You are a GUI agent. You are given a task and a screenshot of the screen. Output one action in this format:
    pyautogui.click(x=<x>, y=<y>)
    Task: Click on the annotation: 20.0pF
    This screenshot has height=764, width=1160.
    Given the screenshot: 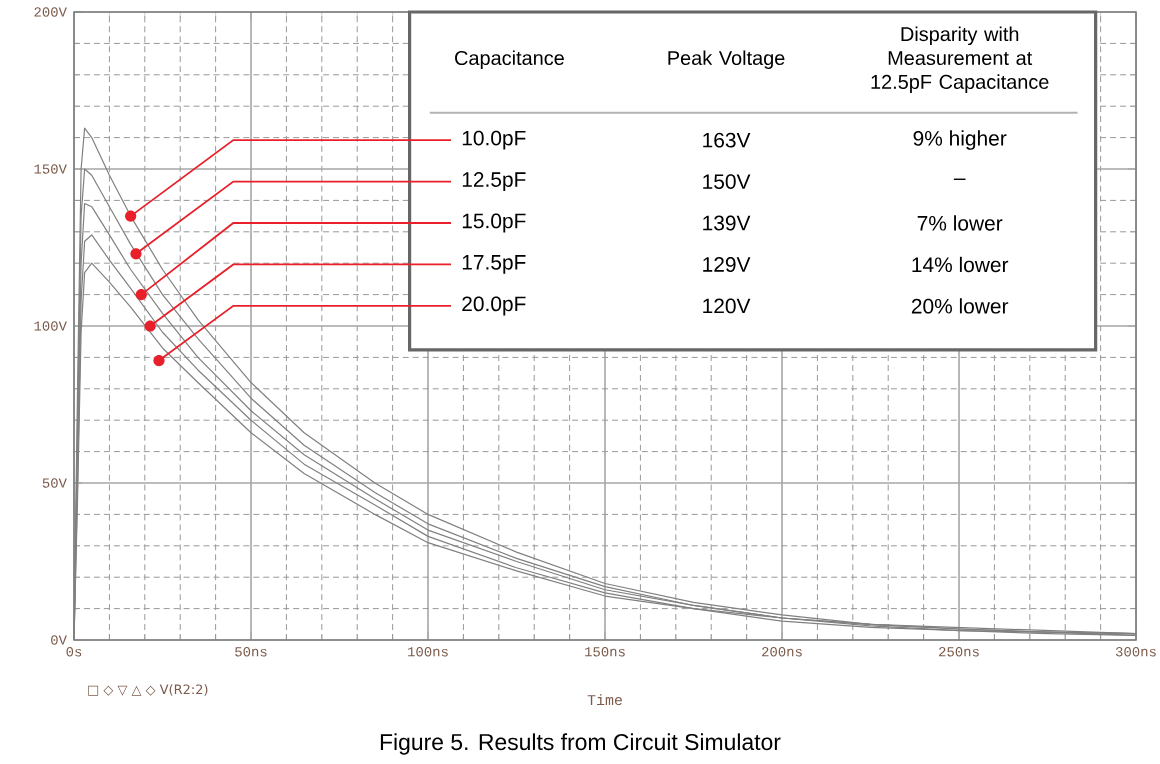 What is the action you would take?
    pyautogui.click(x=494, y=306)
    